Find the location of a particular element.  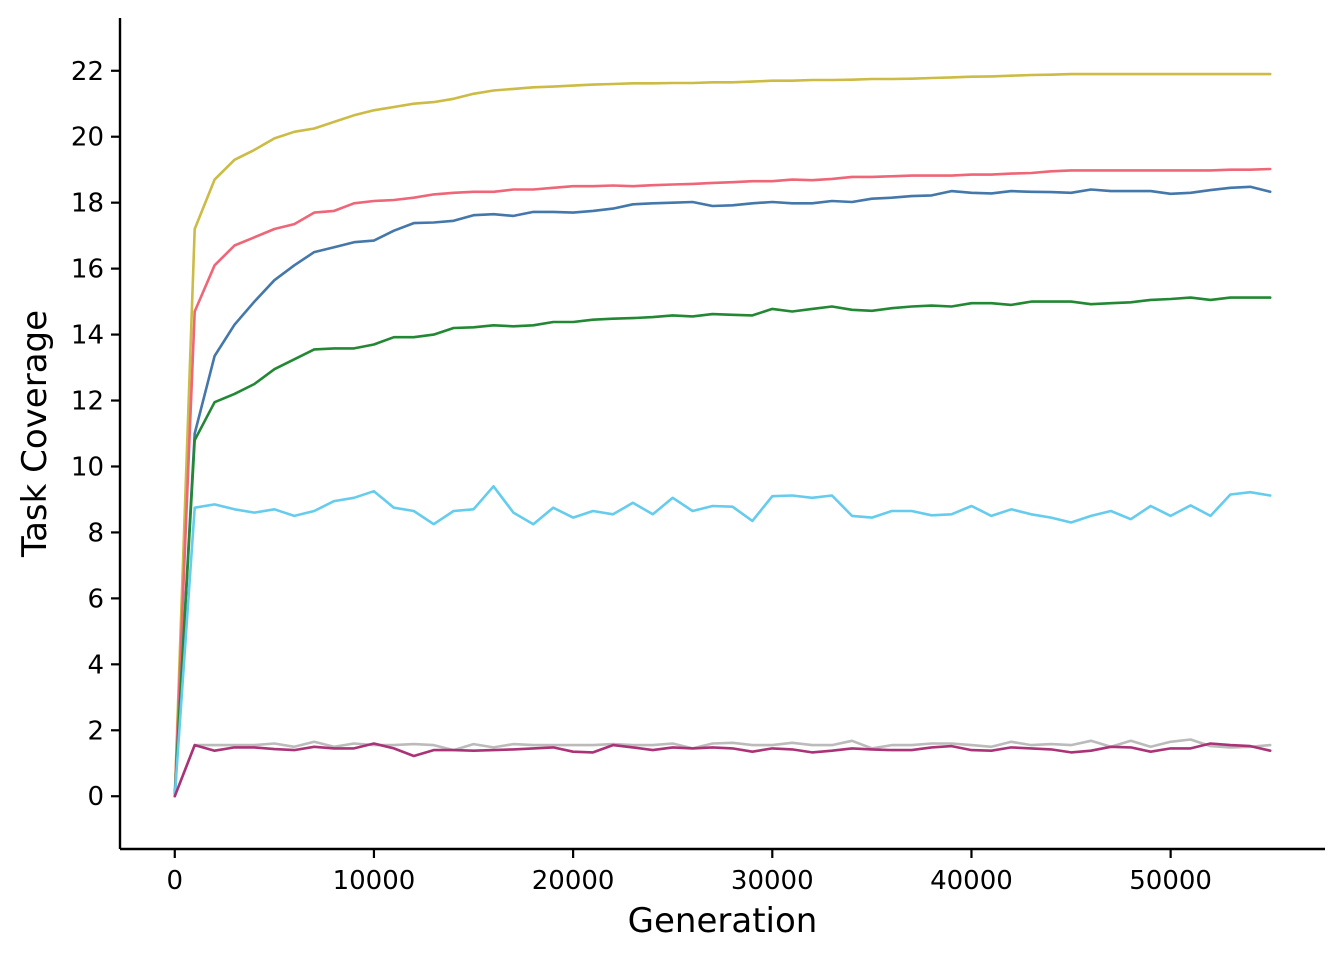

x-axis-ticks: 0 10000 20000 30000 40000 50000 is located at coordinates (689, 872).